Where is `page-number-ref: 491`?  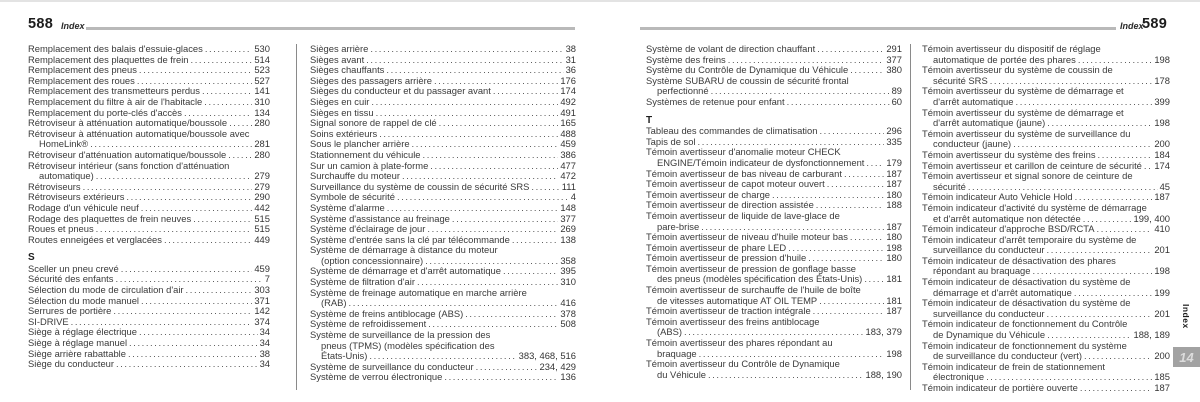
page-number-ref: 491 is located at coordinates (568, 112).